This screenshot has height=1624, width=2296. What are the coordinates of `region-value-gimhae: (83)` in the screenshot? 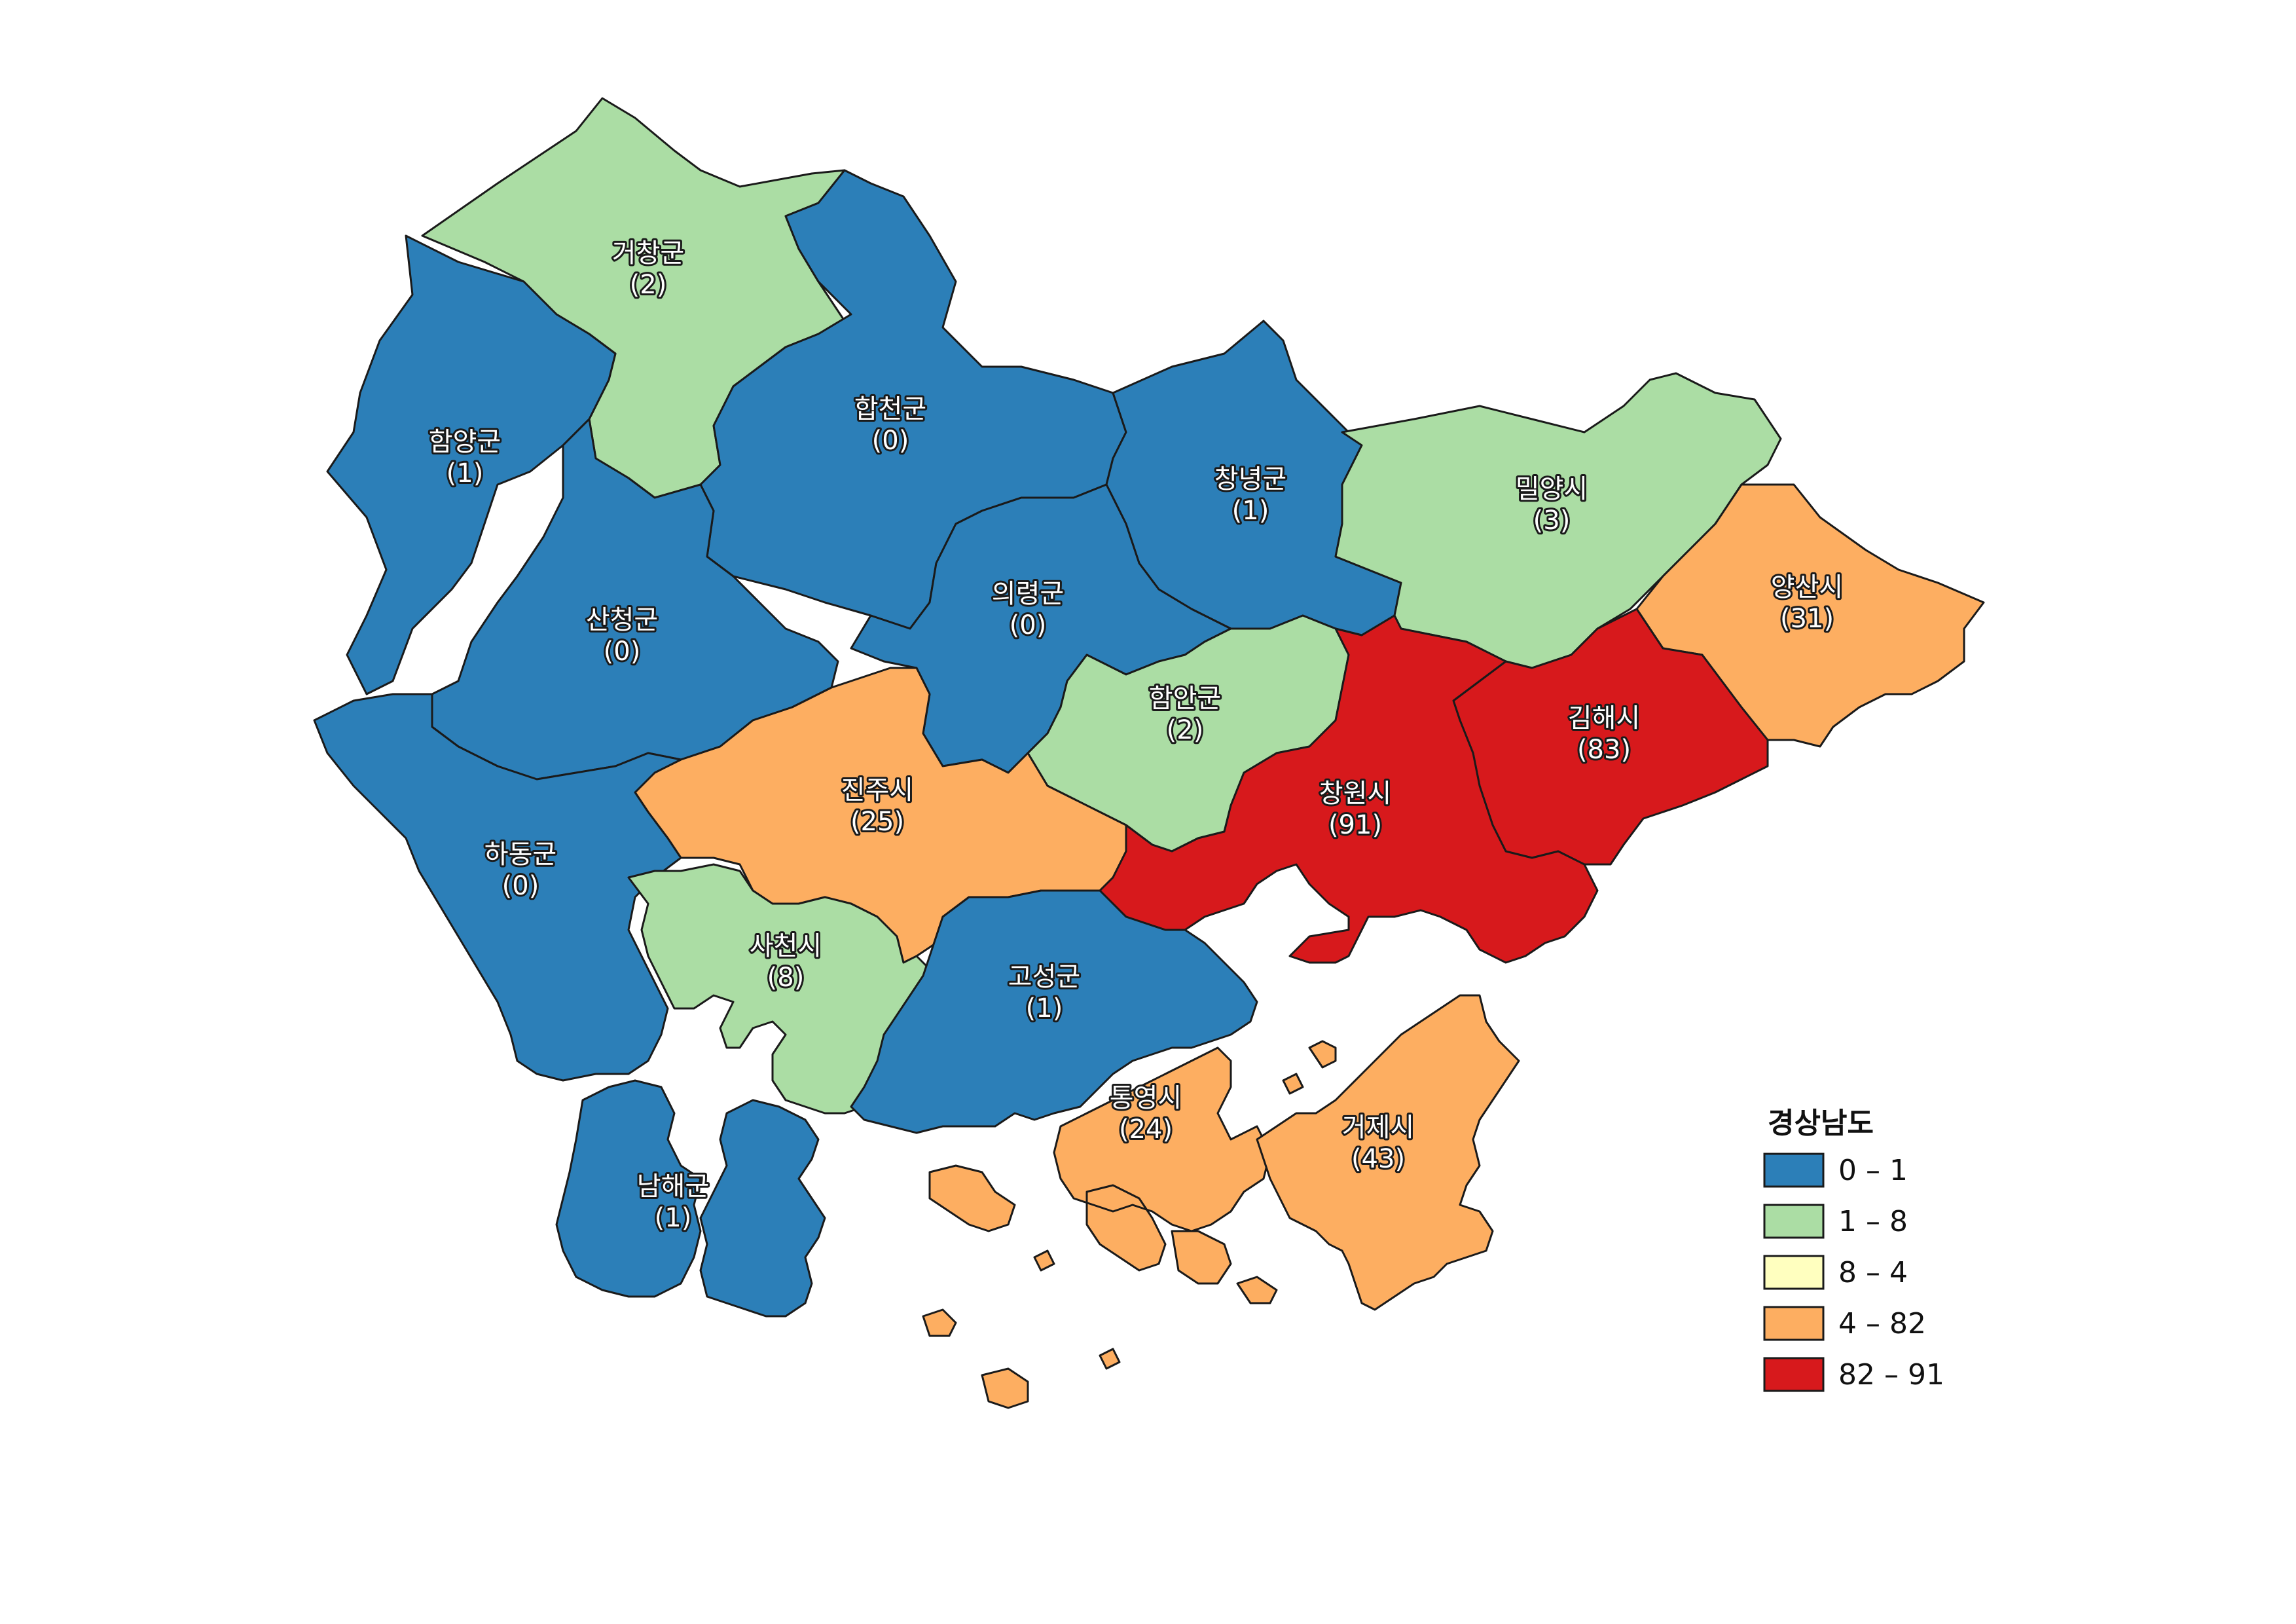 It's located at (1604, 750).